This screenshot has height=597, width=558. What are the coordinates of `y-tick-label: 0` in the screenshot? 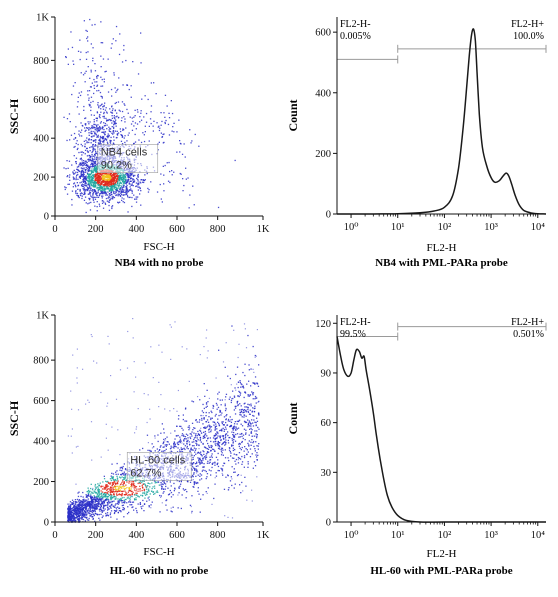 It's located at (328, 215).